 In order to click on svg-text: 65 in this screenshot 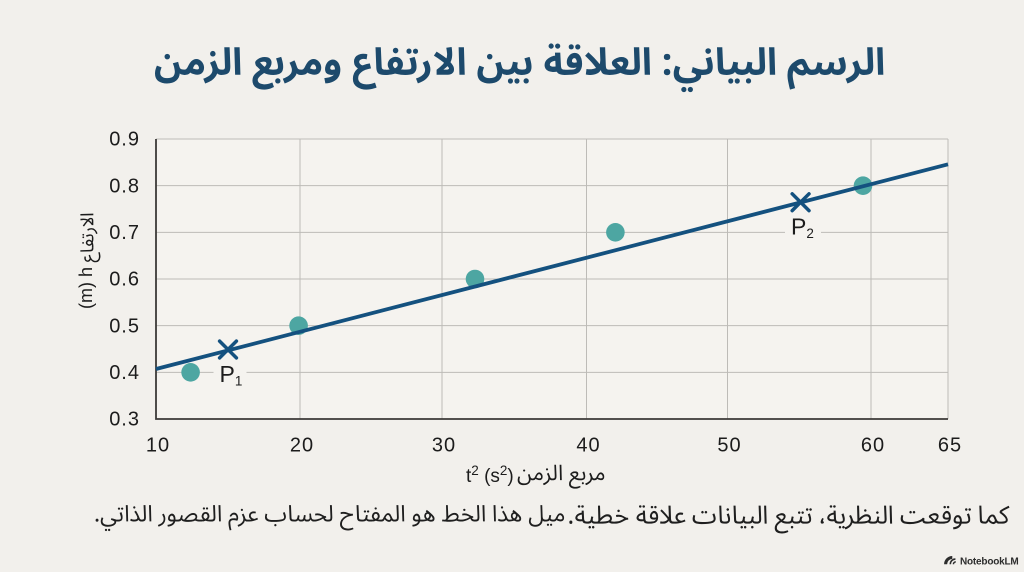, I will do `click(950, 445)`.